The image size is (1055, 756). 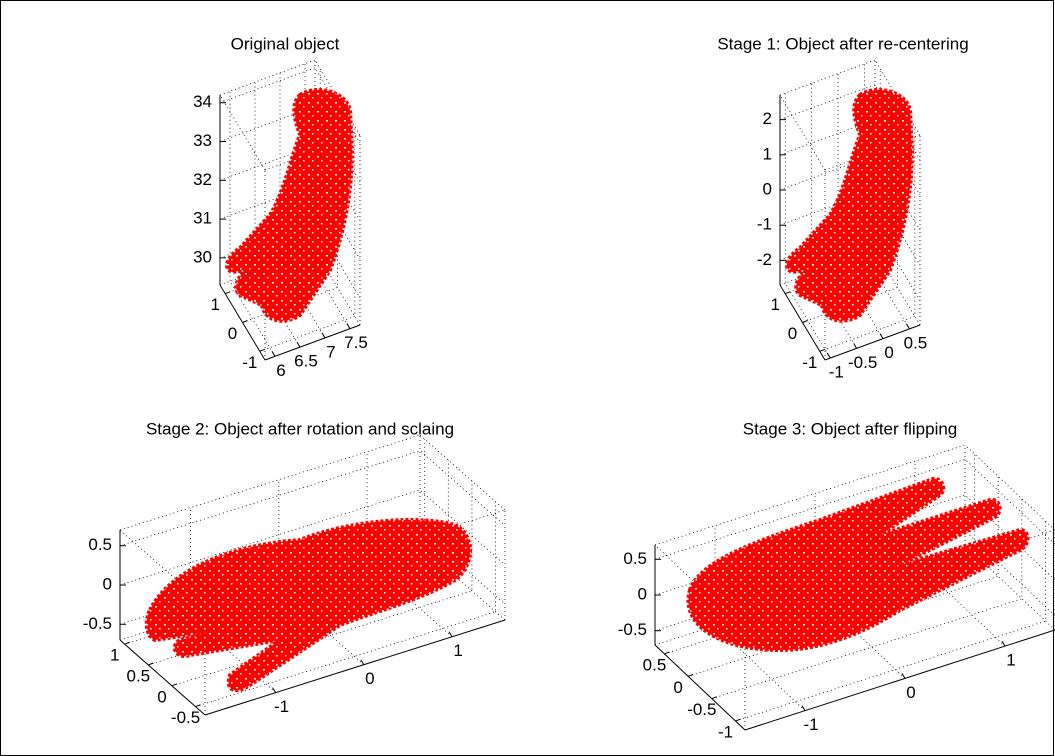 I want to click on subplot-title: Original object, so click(x=285, y=43).